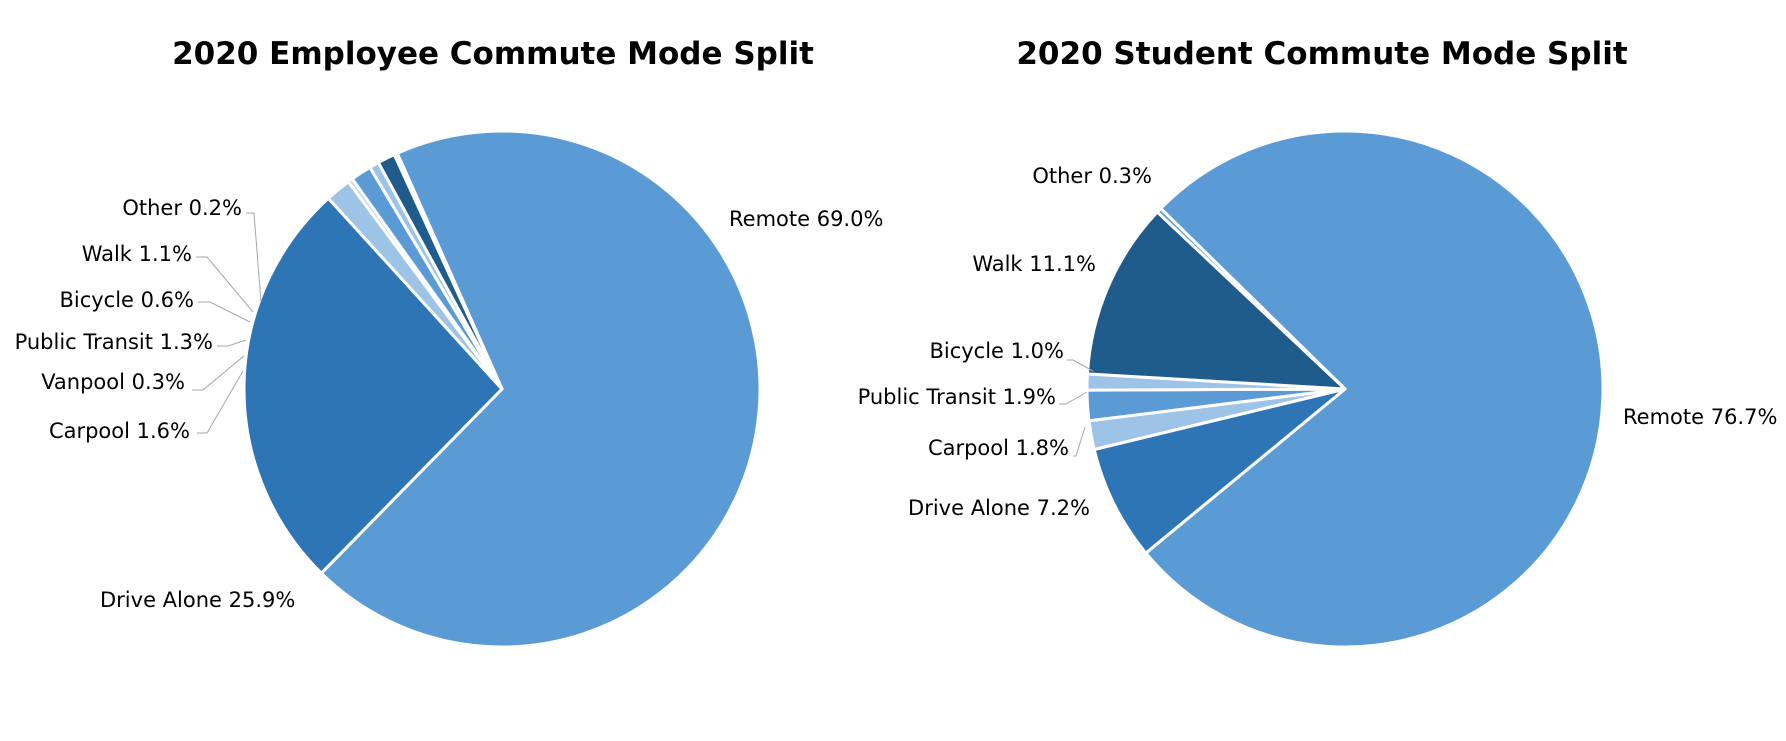  Describe the element at coordinates (119, 431) in the screenshot. I see `slice-label-carpool: Carpool 1.6%` at that location.